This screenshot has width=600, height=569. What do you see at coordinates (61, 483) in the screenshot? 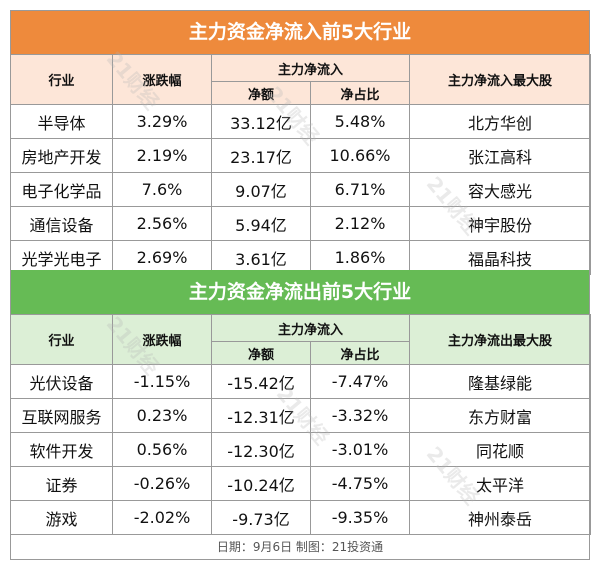
I see `cell-industry: 证券` at bounding box center [61, 483].